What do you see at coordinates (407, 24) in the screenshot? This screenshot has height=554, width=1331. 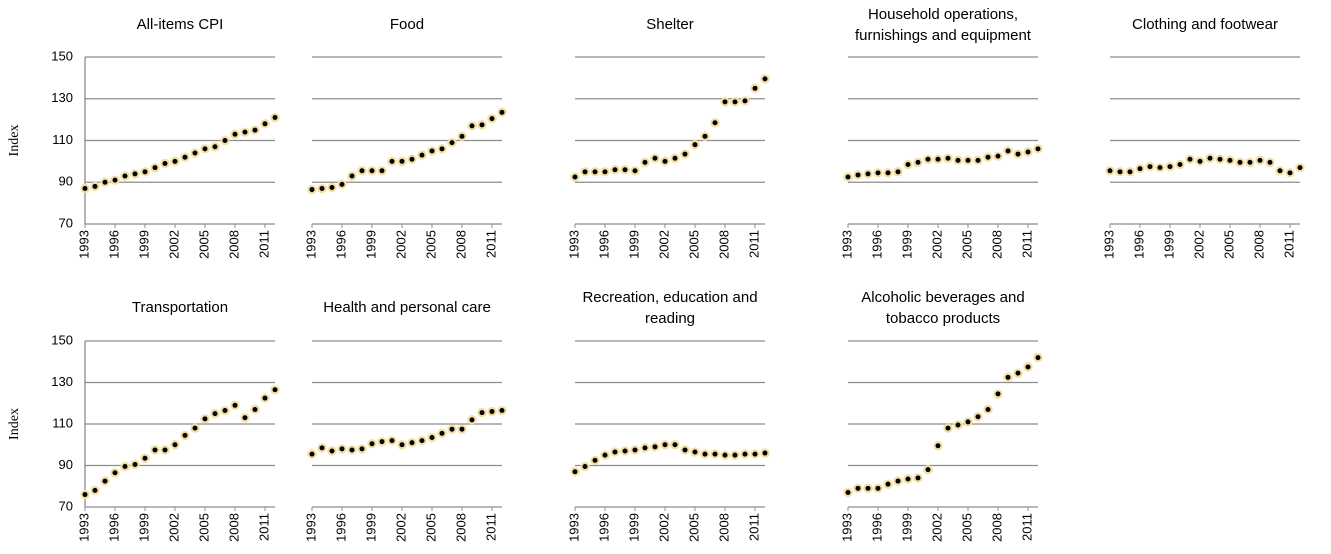 I see `panel-title: Food` at bounding box center [407, 24].